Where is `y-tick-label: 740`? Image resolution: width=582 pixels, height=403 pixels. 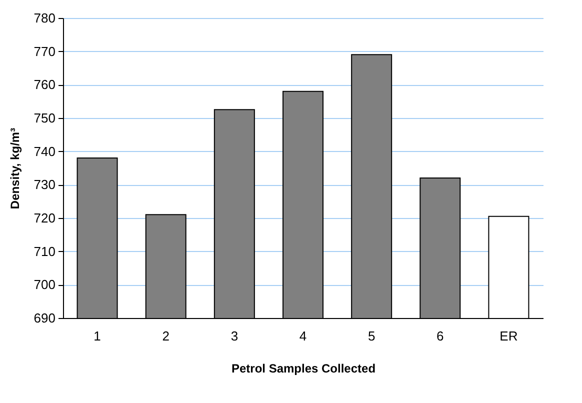 y-tick-label: 740 is located at coordinates (45, 151).